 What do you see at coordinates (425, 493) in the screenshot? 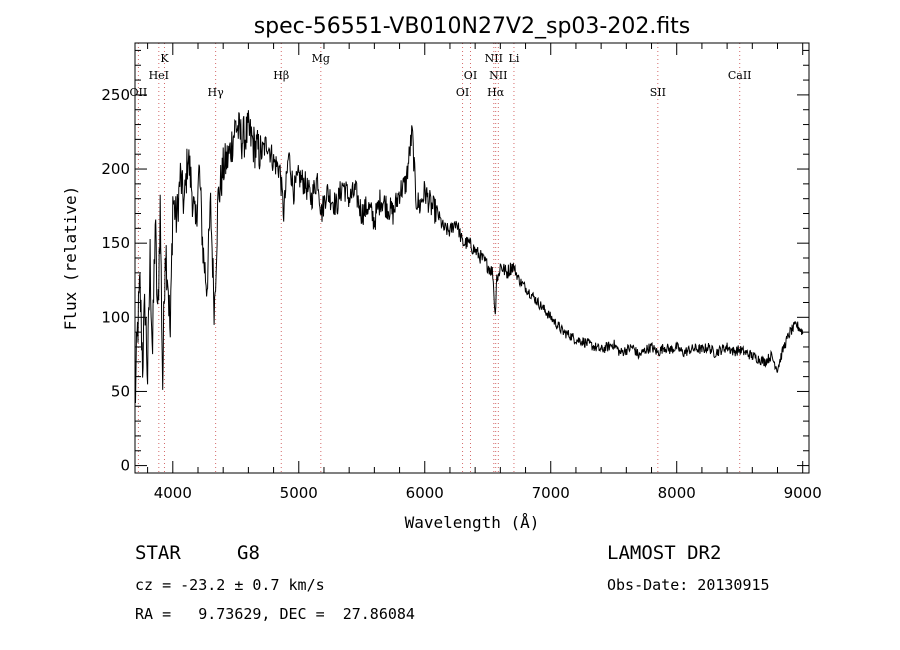
I see `x-tick-label: 6000` at bounding box center [425, 493].